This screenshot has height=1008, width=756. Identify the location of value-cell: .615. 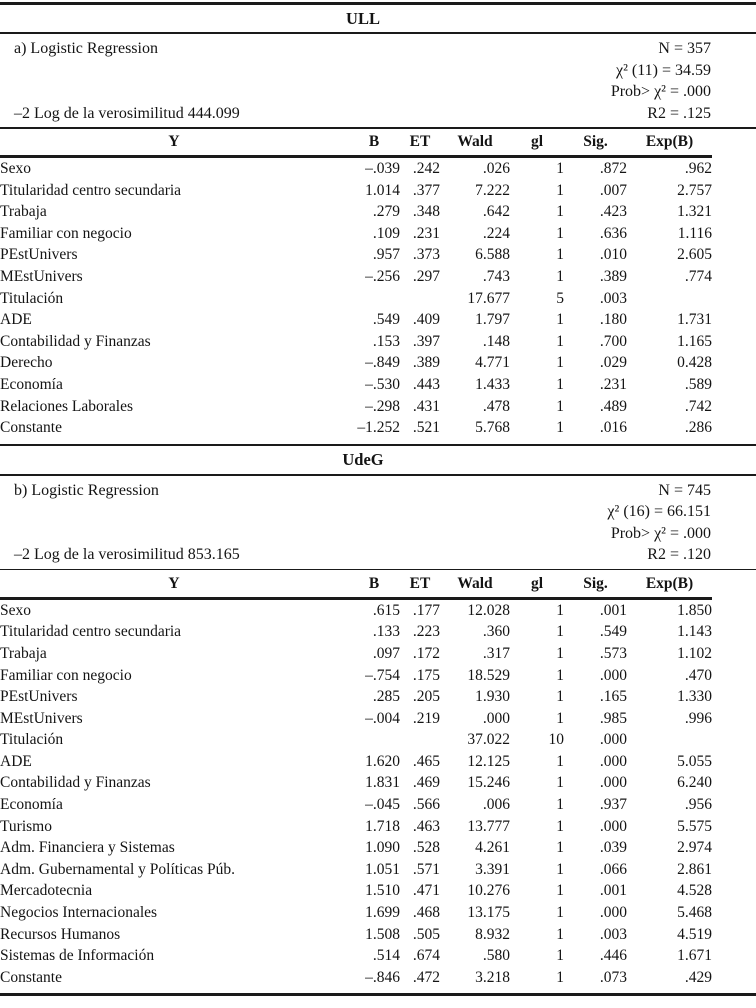
(386, 610).